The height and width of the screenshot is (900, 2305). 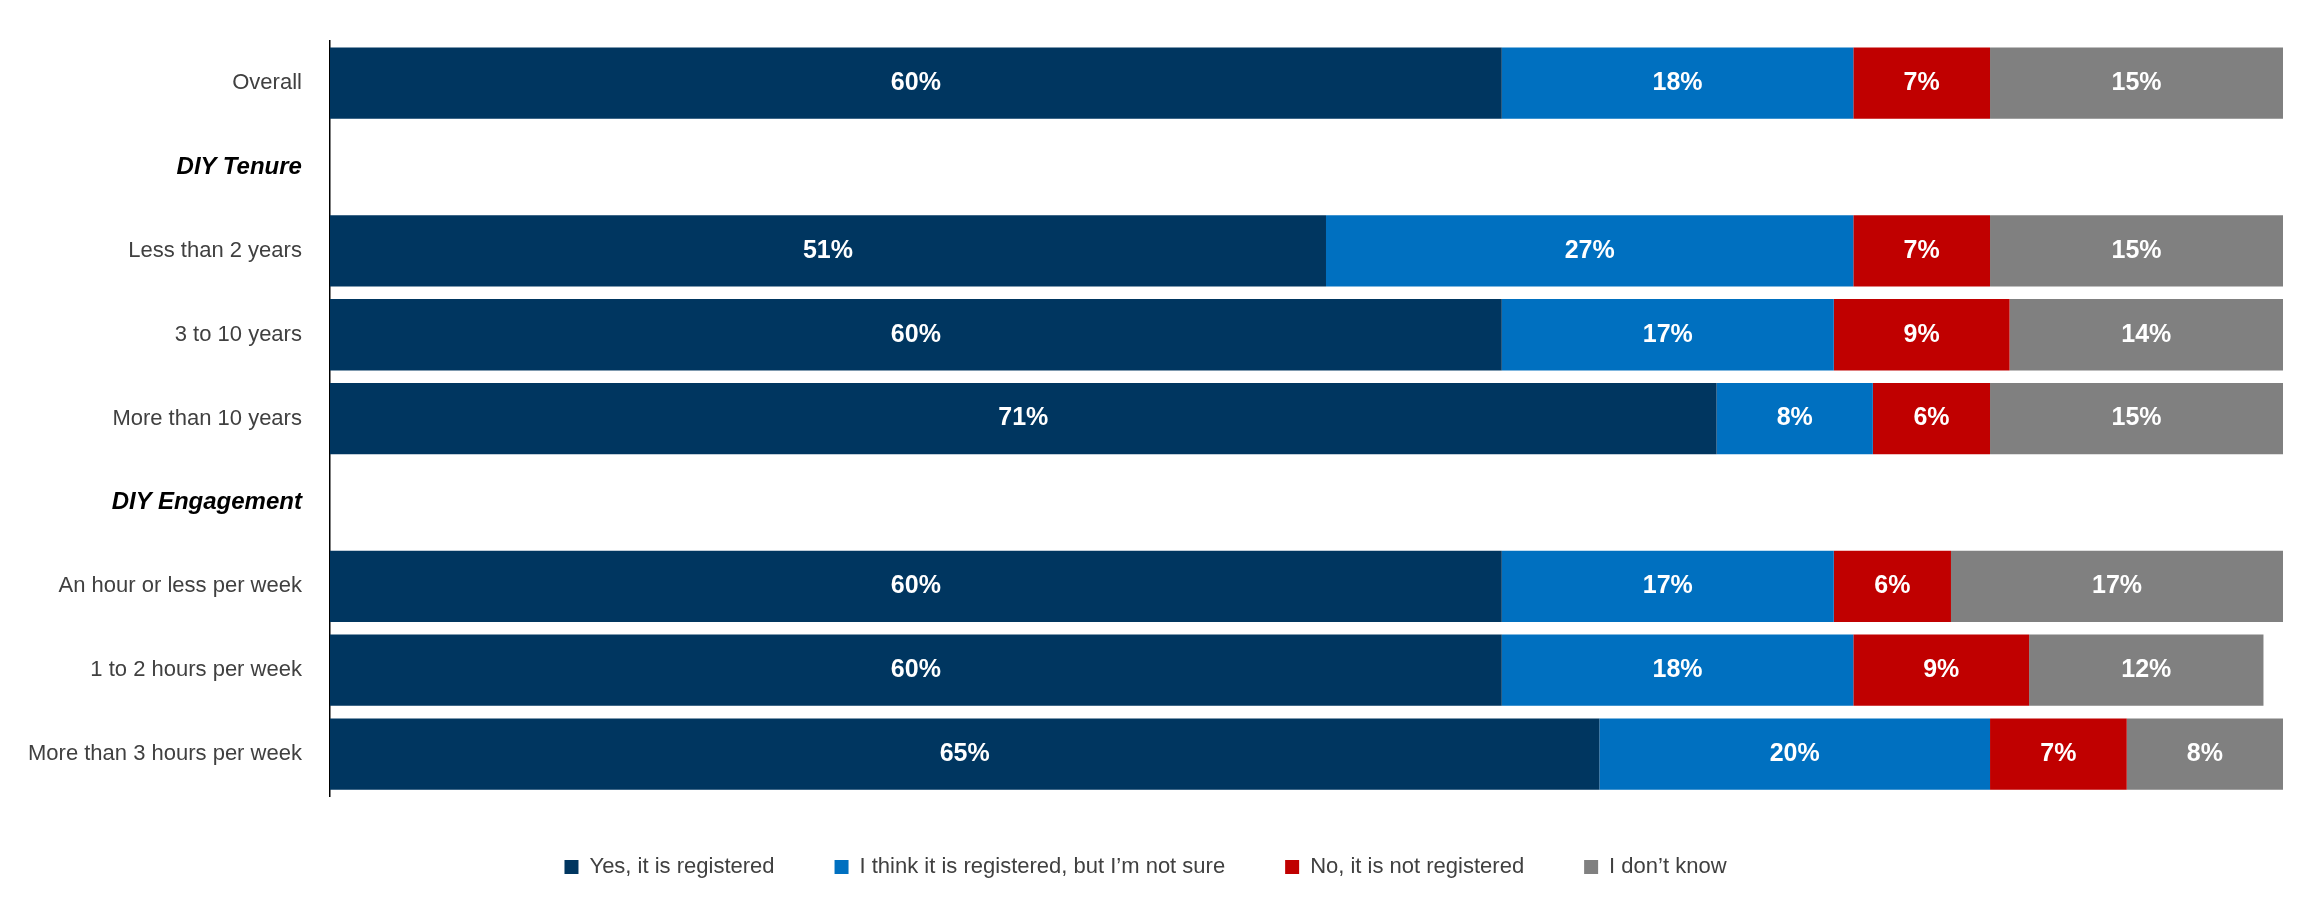 I want to click on y-tick-label: DIY Engagement, so click(x=207, y=501).